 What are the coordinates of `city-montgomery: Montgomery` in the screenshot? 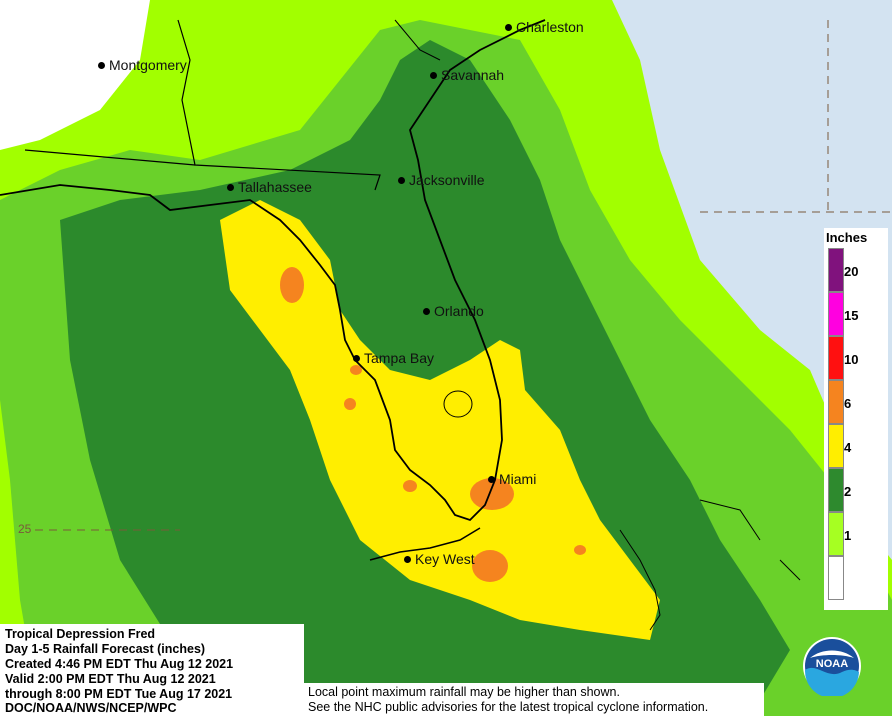 It's located at (142, 65).